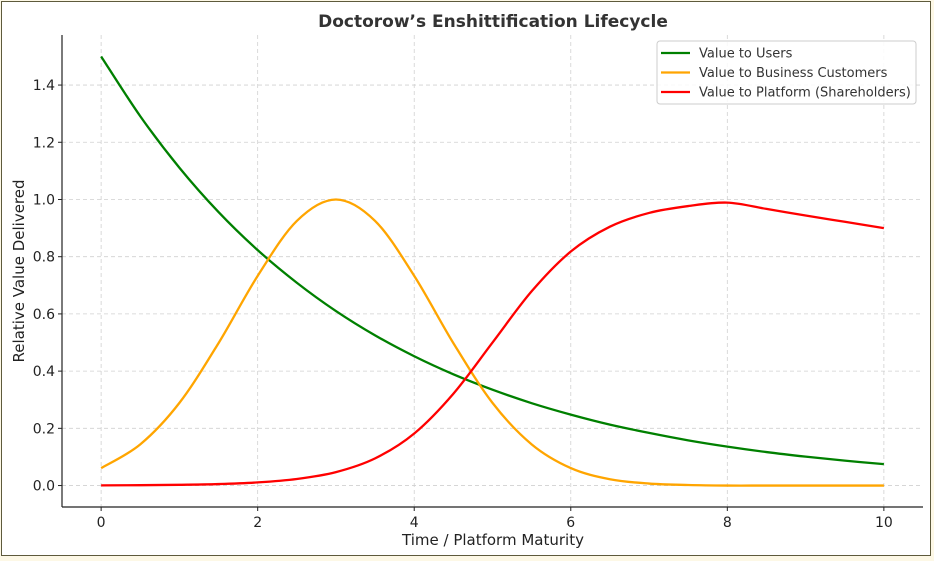 The width and height of the screenshot is (934, 561). I want to click on y-tick-label: 0.0, so click(44, 487).